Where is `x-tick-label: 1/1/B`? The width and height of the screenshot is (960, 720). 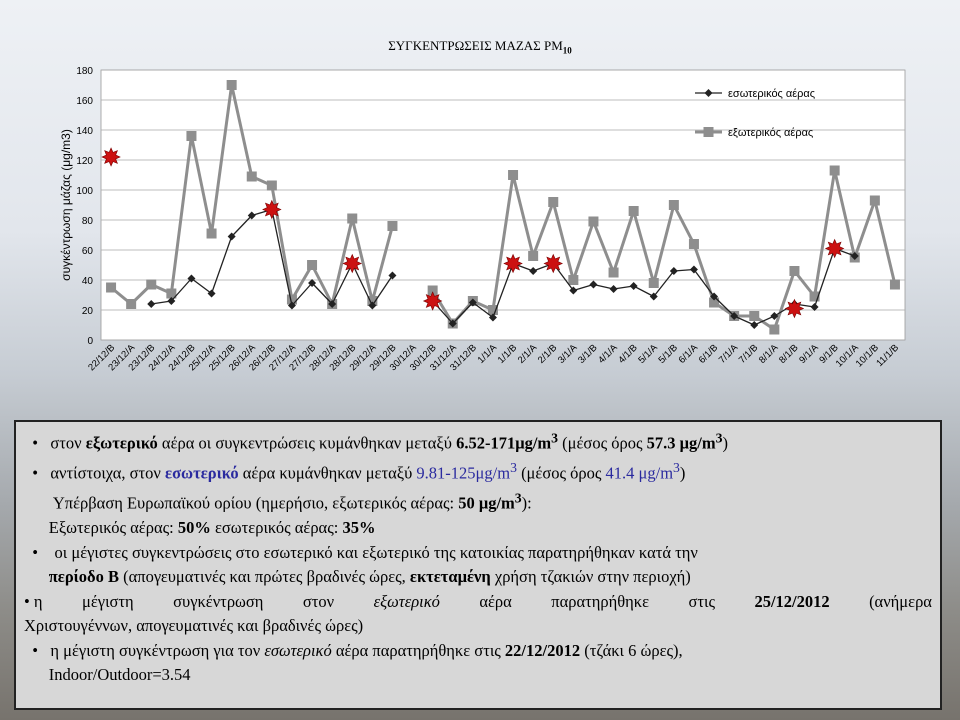
x-tick-label: 1/1/B is located at coordinates (507, 353).